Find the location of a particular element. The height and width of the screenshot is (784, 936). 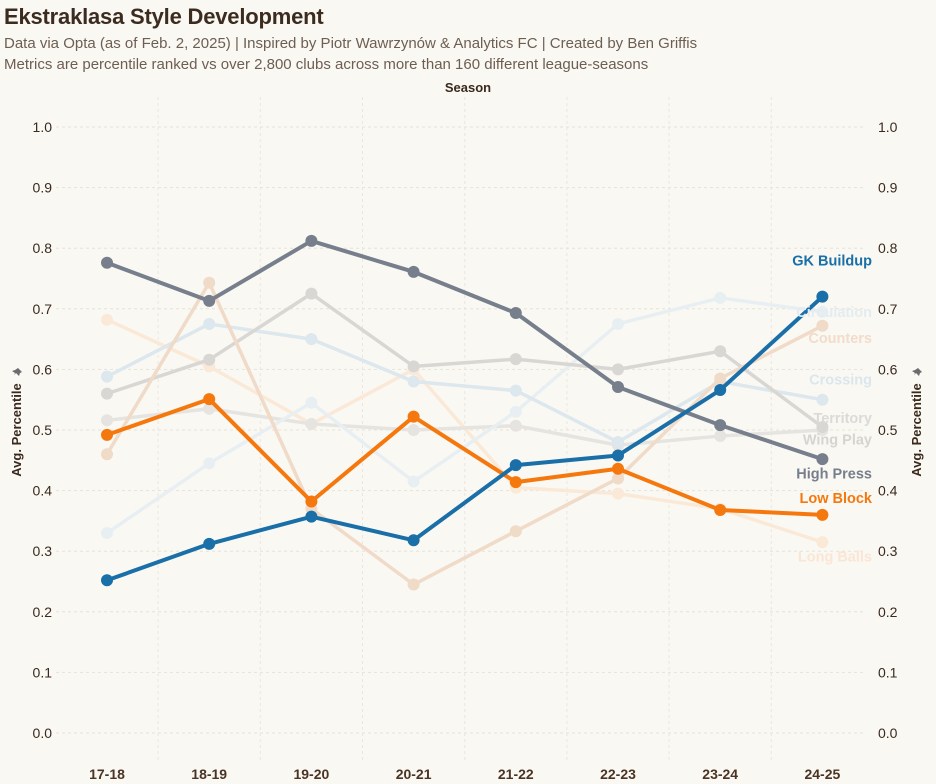

series-end-label: High Press is located at coordinates (834, 475).